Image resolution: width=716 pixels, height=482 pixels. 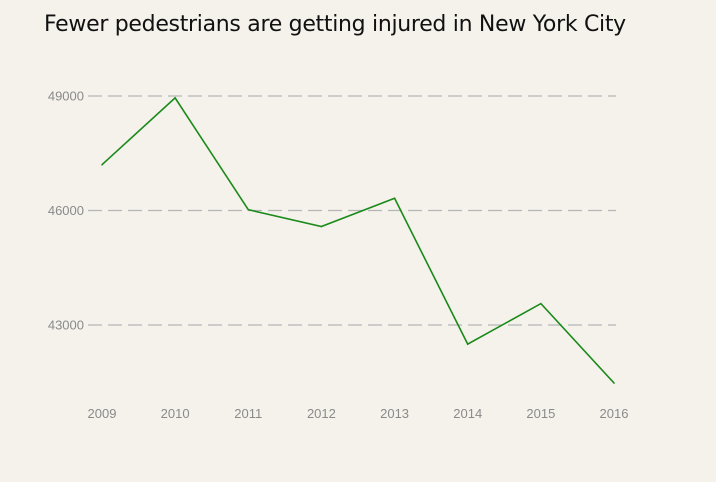 What do you see at coordinates (102, 164) in the screenshot?
I see `data-point-2009` at bounding box center [102, 164].